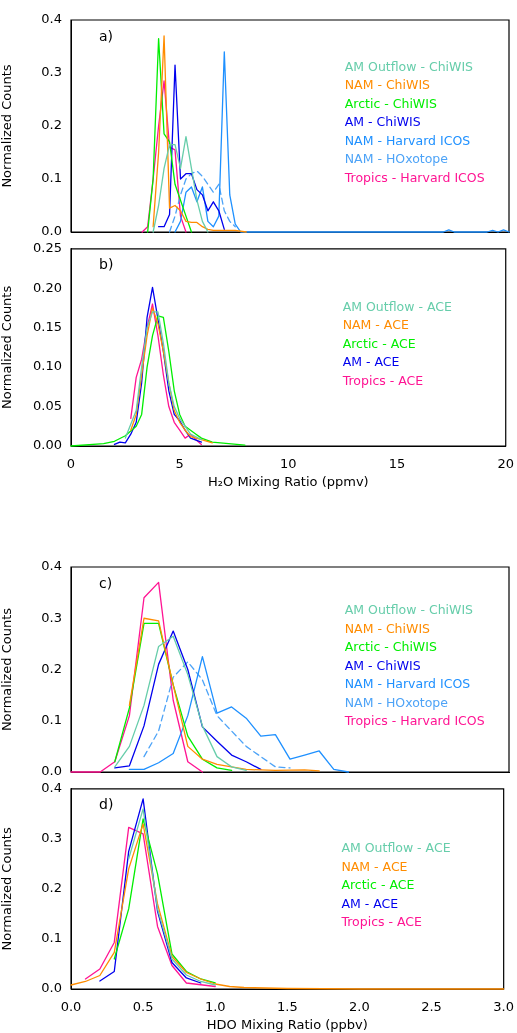  I want to click on x-tick-label: 1.0, so click(215, 1007).